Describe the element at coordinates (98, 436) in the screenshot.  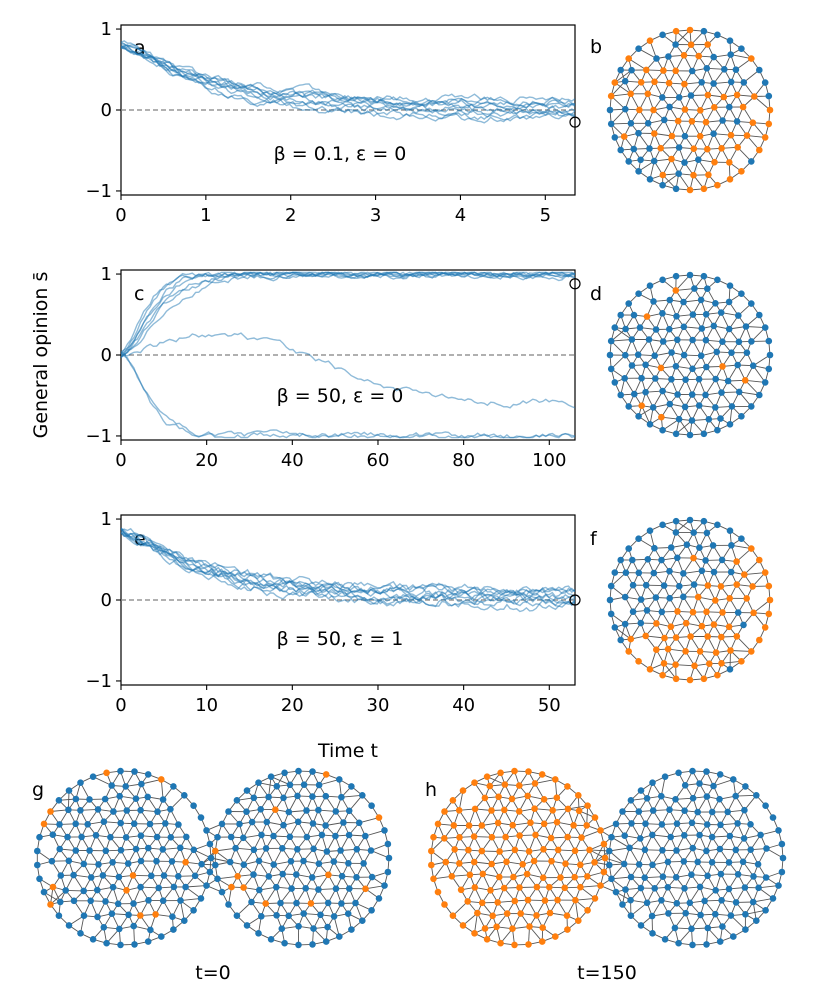
I see `panel-c-ytick-label: −1` at that location.